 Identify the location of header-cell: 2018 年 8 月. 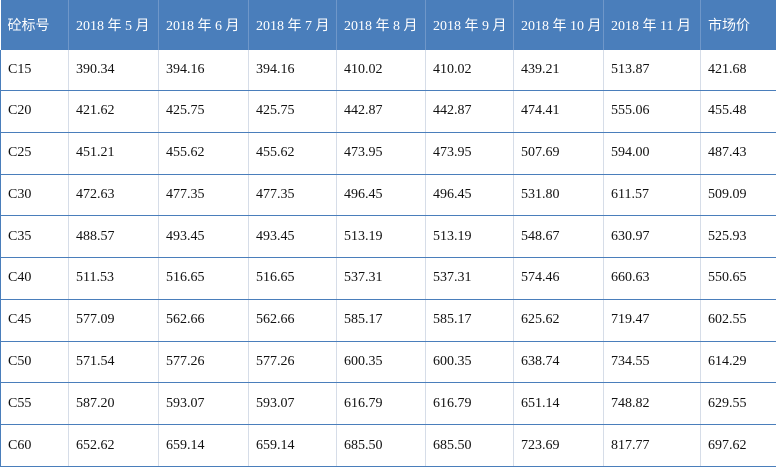
(381, 25).